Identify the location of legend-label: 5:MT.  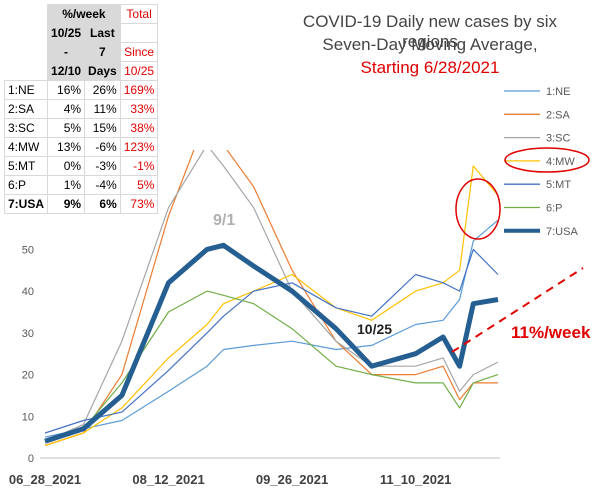
(558, 185).